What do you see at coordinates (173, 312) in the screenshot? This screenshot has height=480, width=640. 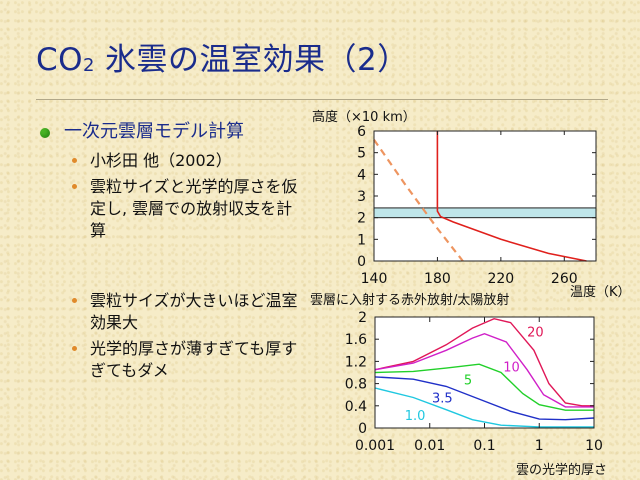 I see `bullet-level2: 雲粒サイズが大きいほど温室効果大` at bounding box center [173, 312].